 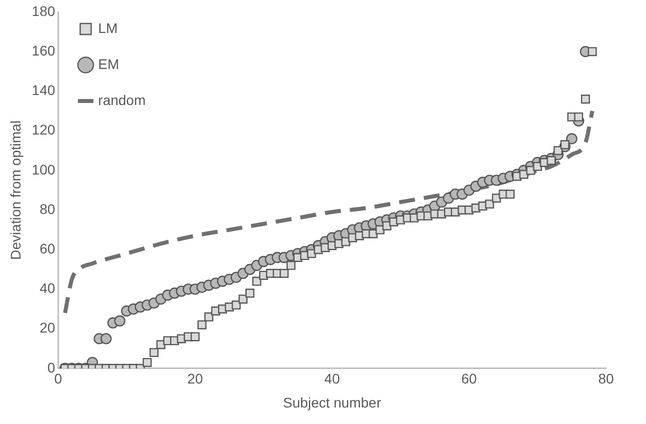 I want to click on y-tick-label: 80, so click(x=48, y=208).